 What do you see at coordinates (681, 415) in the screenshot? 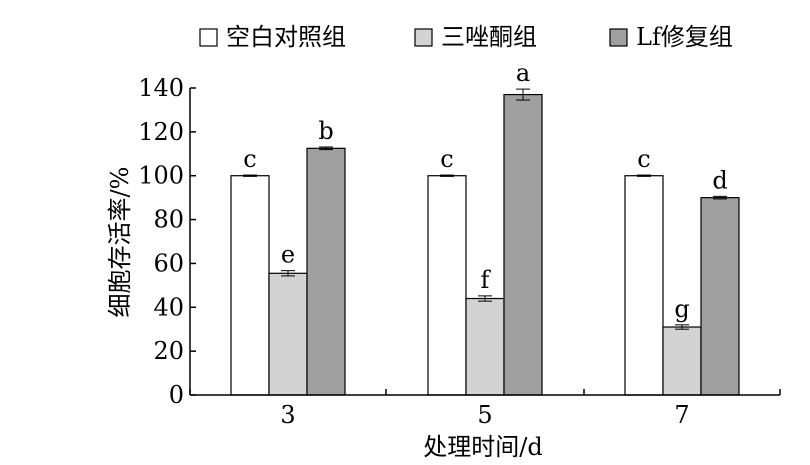
I see `x-tick-label: 7` at bounding box center [681, 415].